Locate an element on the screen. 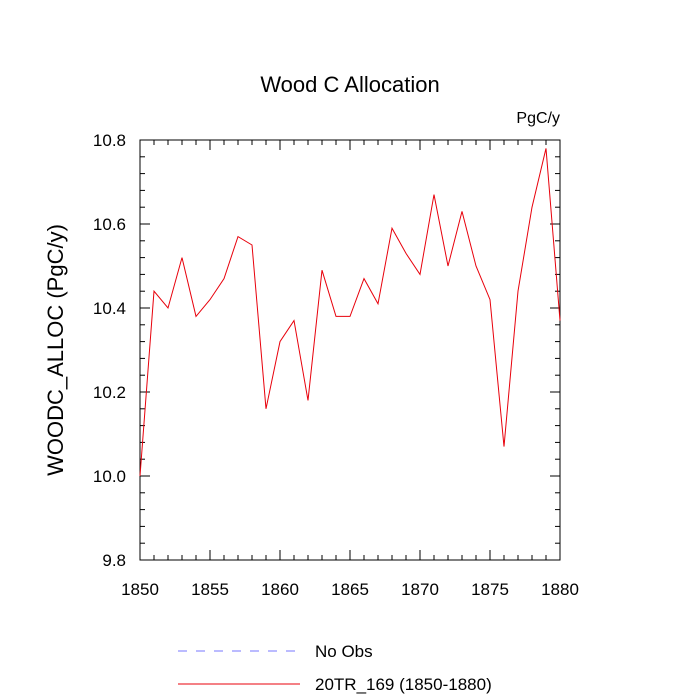 The width and height of the screenshot is (700, 700). y-tick-label: 10.0 is located at coordinates (109, 476).